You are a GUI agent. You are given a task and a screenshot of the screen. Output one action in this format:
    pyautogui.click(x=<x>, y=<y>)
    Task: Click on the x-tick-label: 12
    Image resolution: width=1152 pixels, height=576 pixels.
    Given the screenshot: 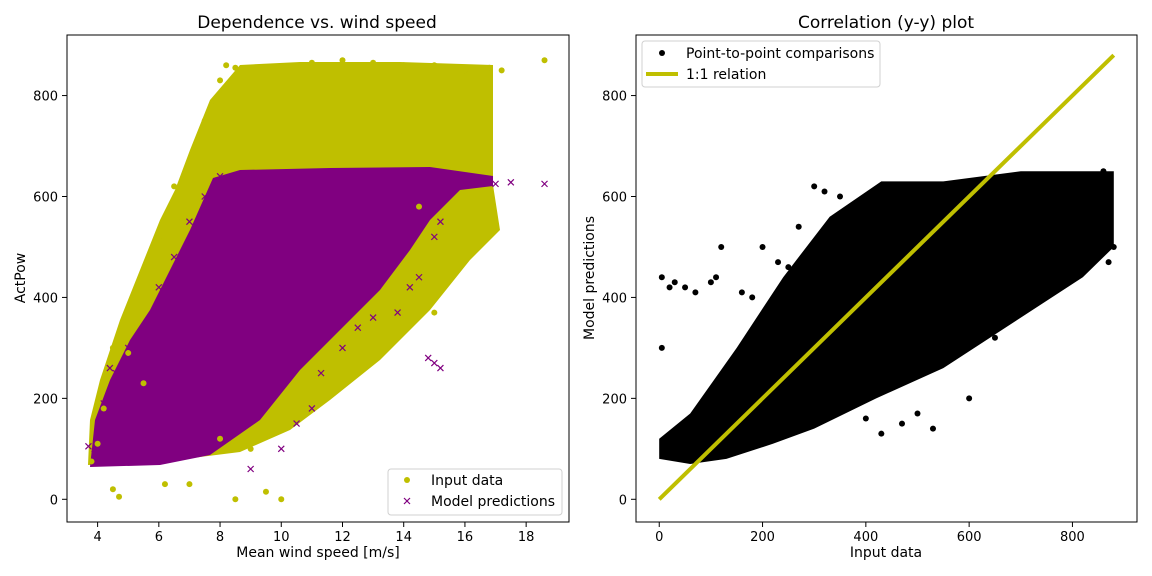 What is the action you would take?
    pyautogui.click(x=342, y=537)
    